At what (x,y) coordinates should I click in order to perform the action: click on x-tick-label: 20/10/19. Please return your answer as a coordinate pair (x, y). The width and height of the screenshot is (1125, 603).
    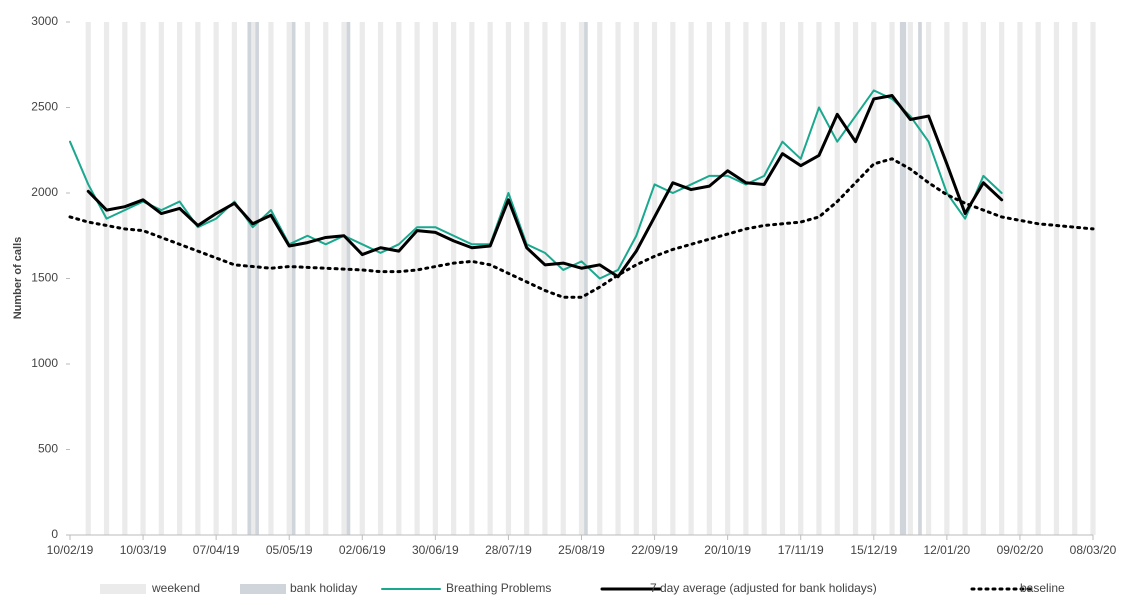
    Looking at the image, I should click on (727, 550).